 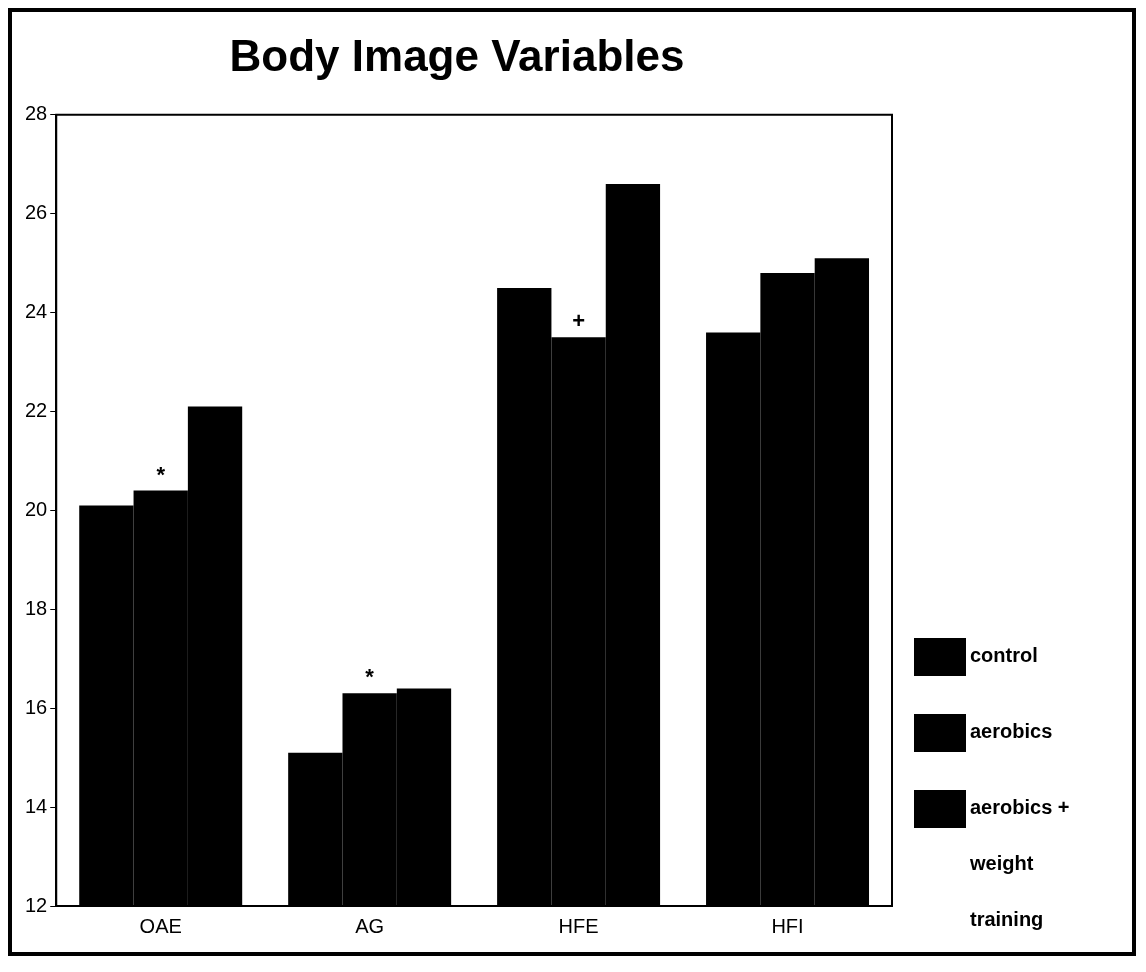 What do you see at coordinates (36, 706) in the screenshot?
I see `y-tick-label: 16` at bounding box center [36, 706].